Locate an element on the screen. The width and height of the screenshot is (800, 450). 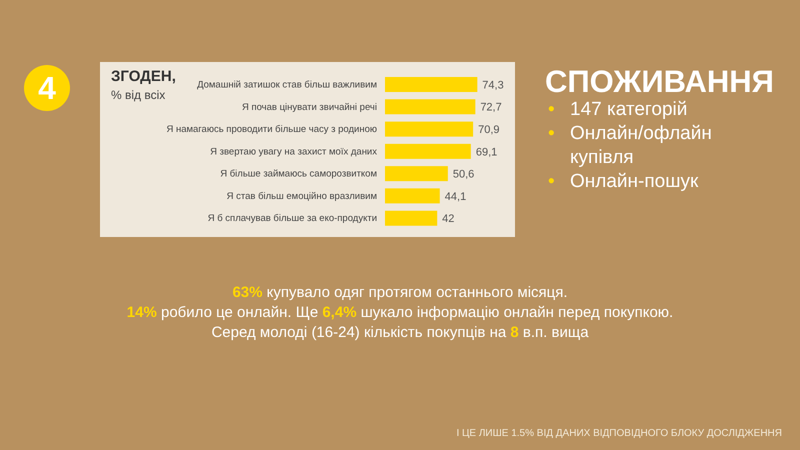
y-tick-label: Домашній затишок став більш важливим is located at coordinates (287, 85).